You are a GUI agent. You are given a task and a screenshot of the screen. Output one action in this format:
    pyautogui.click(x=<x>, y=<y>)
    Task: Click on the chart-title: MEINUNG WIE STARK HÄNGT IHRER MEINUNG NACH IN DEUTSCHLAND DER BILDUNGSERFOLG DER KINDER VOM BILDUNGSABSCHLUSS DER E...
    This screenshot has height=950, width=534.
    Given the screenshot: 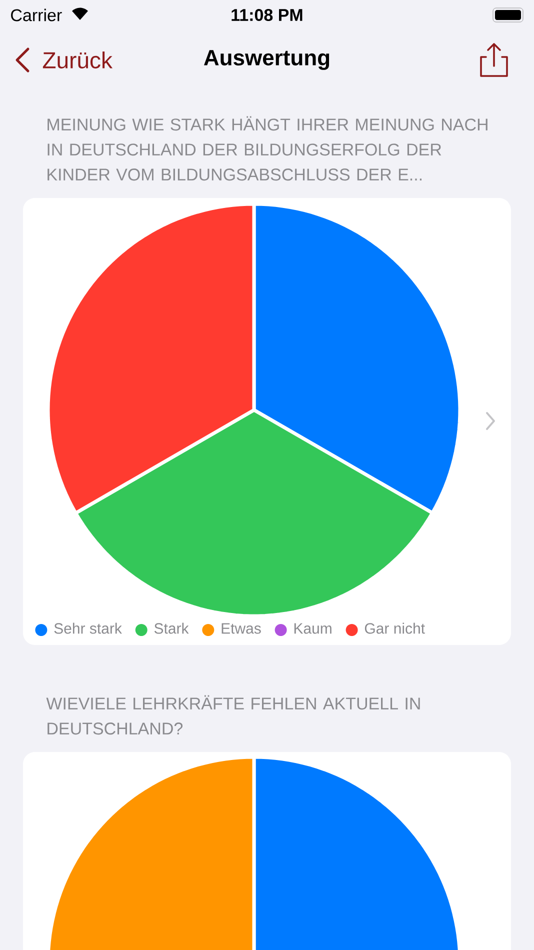 What is the action you would take?
    pyautogui.click(x=268, y=148)
    